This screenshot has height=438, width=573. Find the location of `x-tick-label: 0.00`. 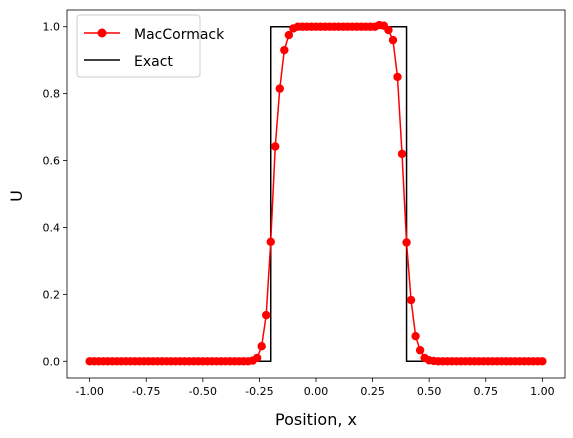

x-tick-label: 0.00 is located at coordinates (316, 391).